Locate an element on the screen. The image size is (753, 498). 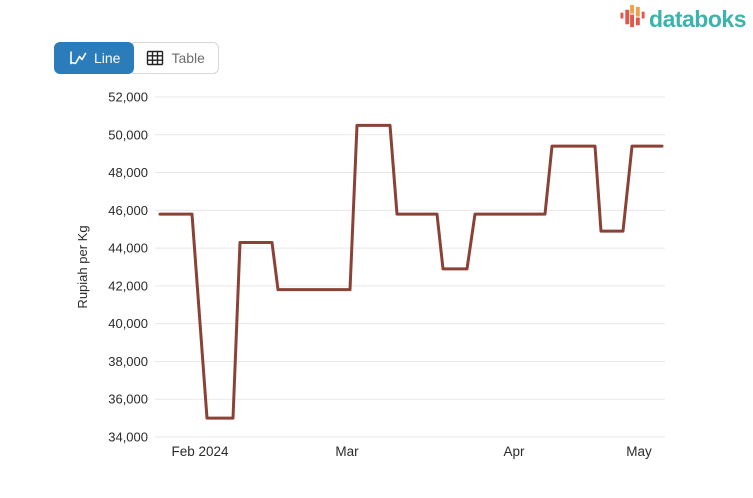
databoks-logo-icon is located at coordinates (632, 16).